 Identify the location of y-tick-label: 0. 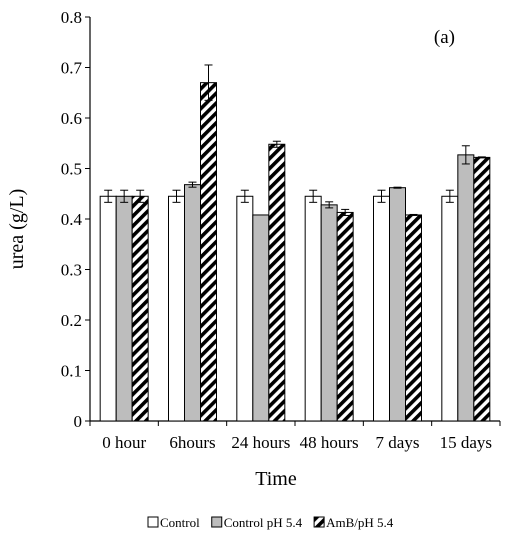
(78, 421).